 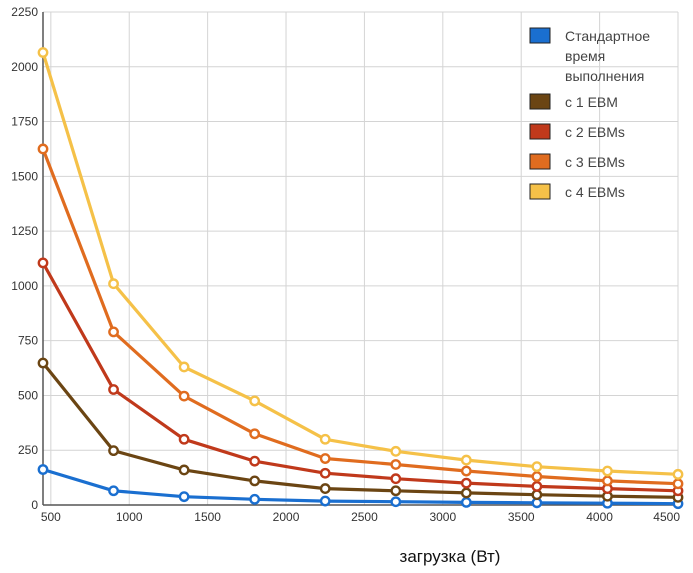 I want to click on x-tick-labels: 500 1000 1500 2000 2500 3000 3500 4000 4500, so click(x=360, y=517).